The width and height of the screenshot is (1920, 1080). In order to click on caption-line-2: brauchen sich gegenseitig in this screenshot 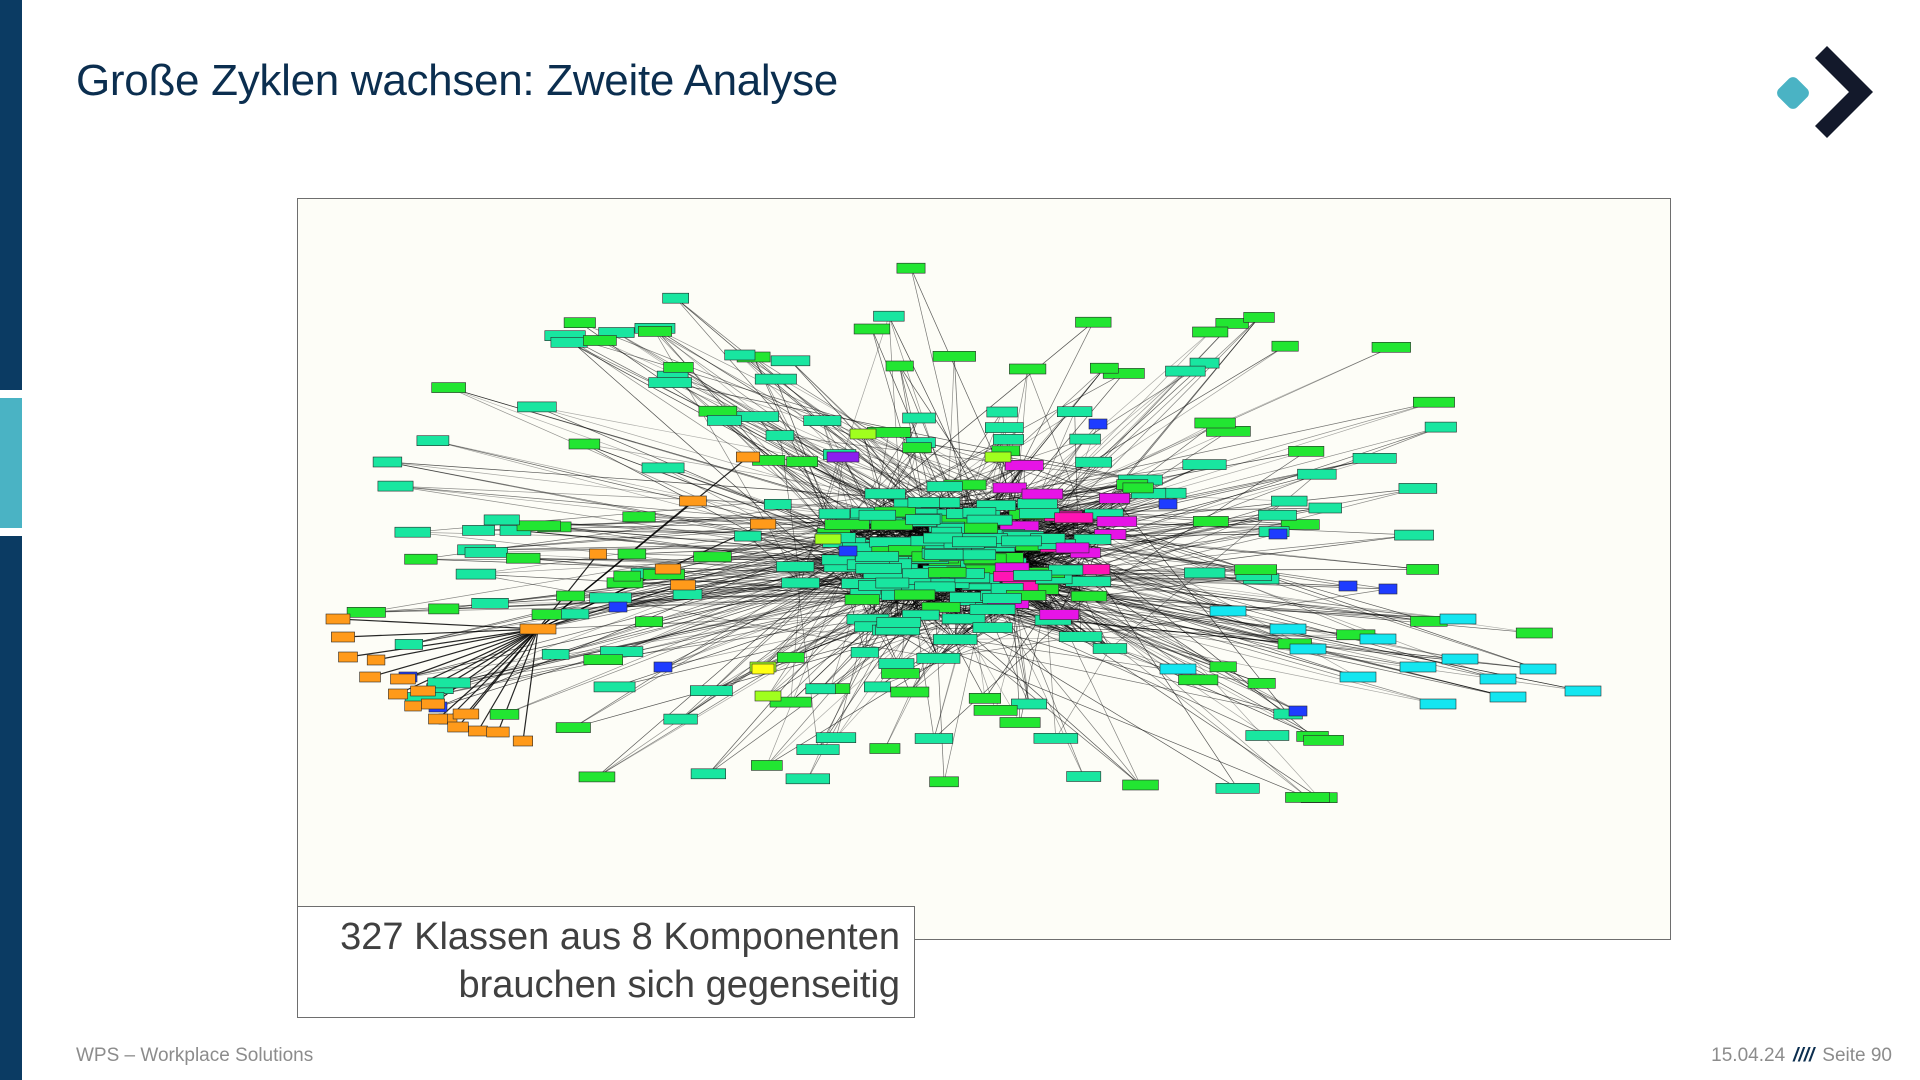, I will do `click(679, 985)`.